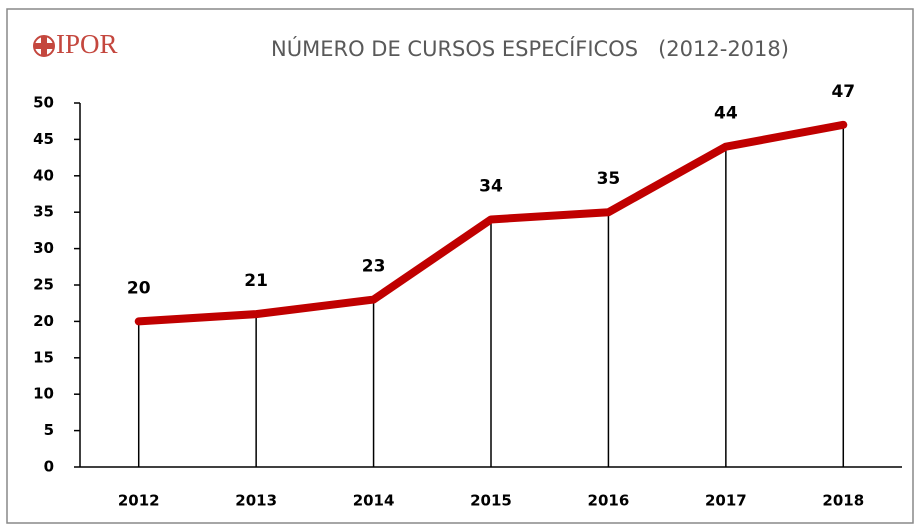  I want to click on y-tick-label: 20, so click(43, 321).